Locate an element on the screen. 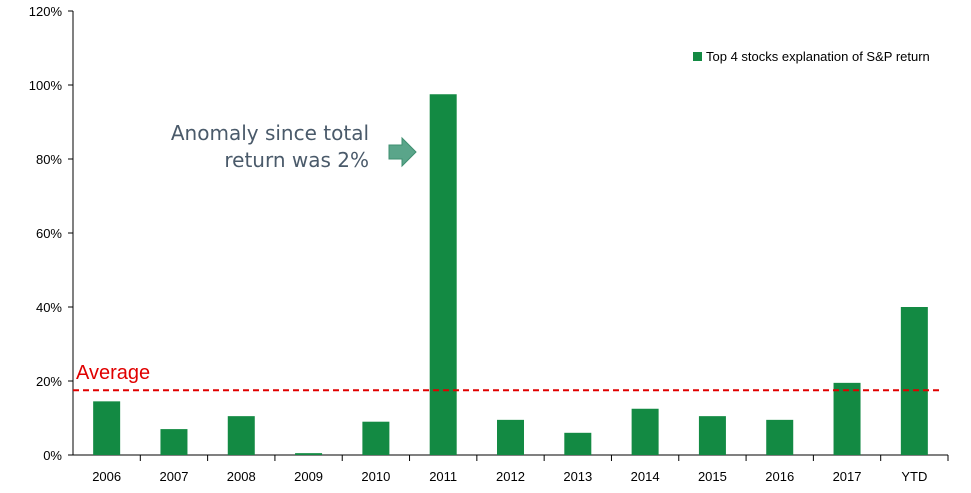 This screenshot has width=971, height=493. bar-2015 is located at coordinates (712, 435).